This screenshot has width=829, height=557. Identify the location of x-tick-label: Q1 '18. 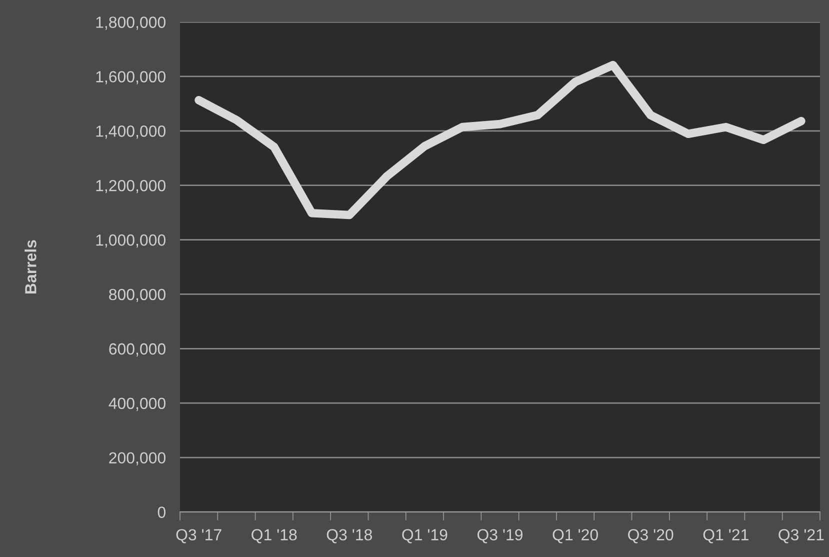
(274, 536).